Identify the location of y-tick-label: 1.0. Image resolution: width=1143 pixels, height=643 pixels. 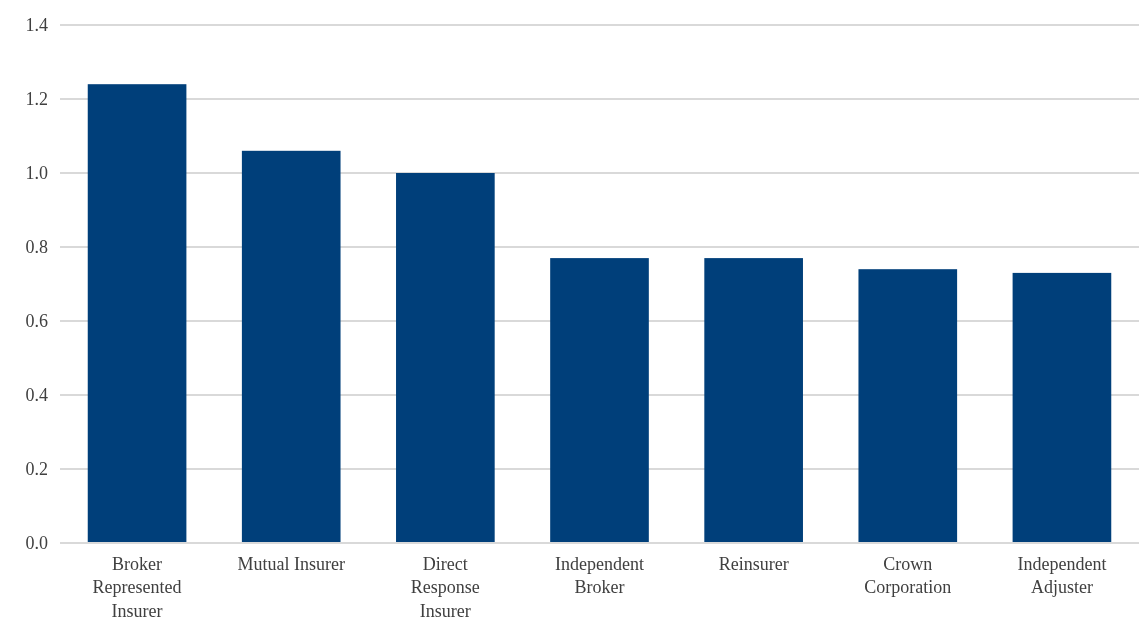
(36, 173).